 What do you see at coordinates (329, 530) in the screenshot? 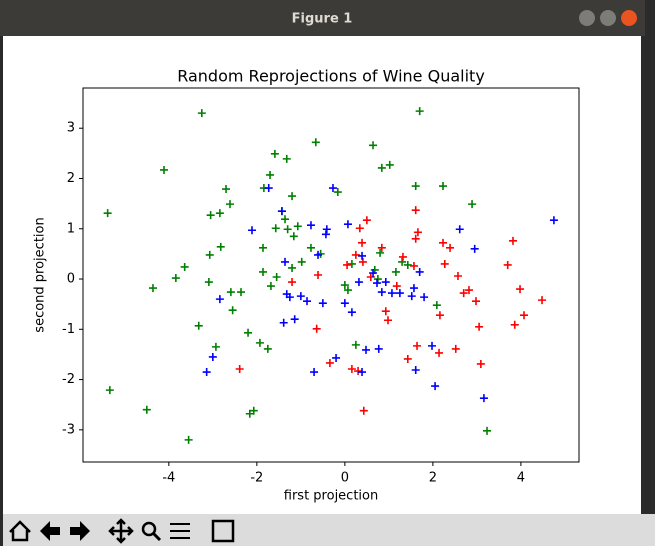
I see `toolbar` at bounding box center [329, 530].